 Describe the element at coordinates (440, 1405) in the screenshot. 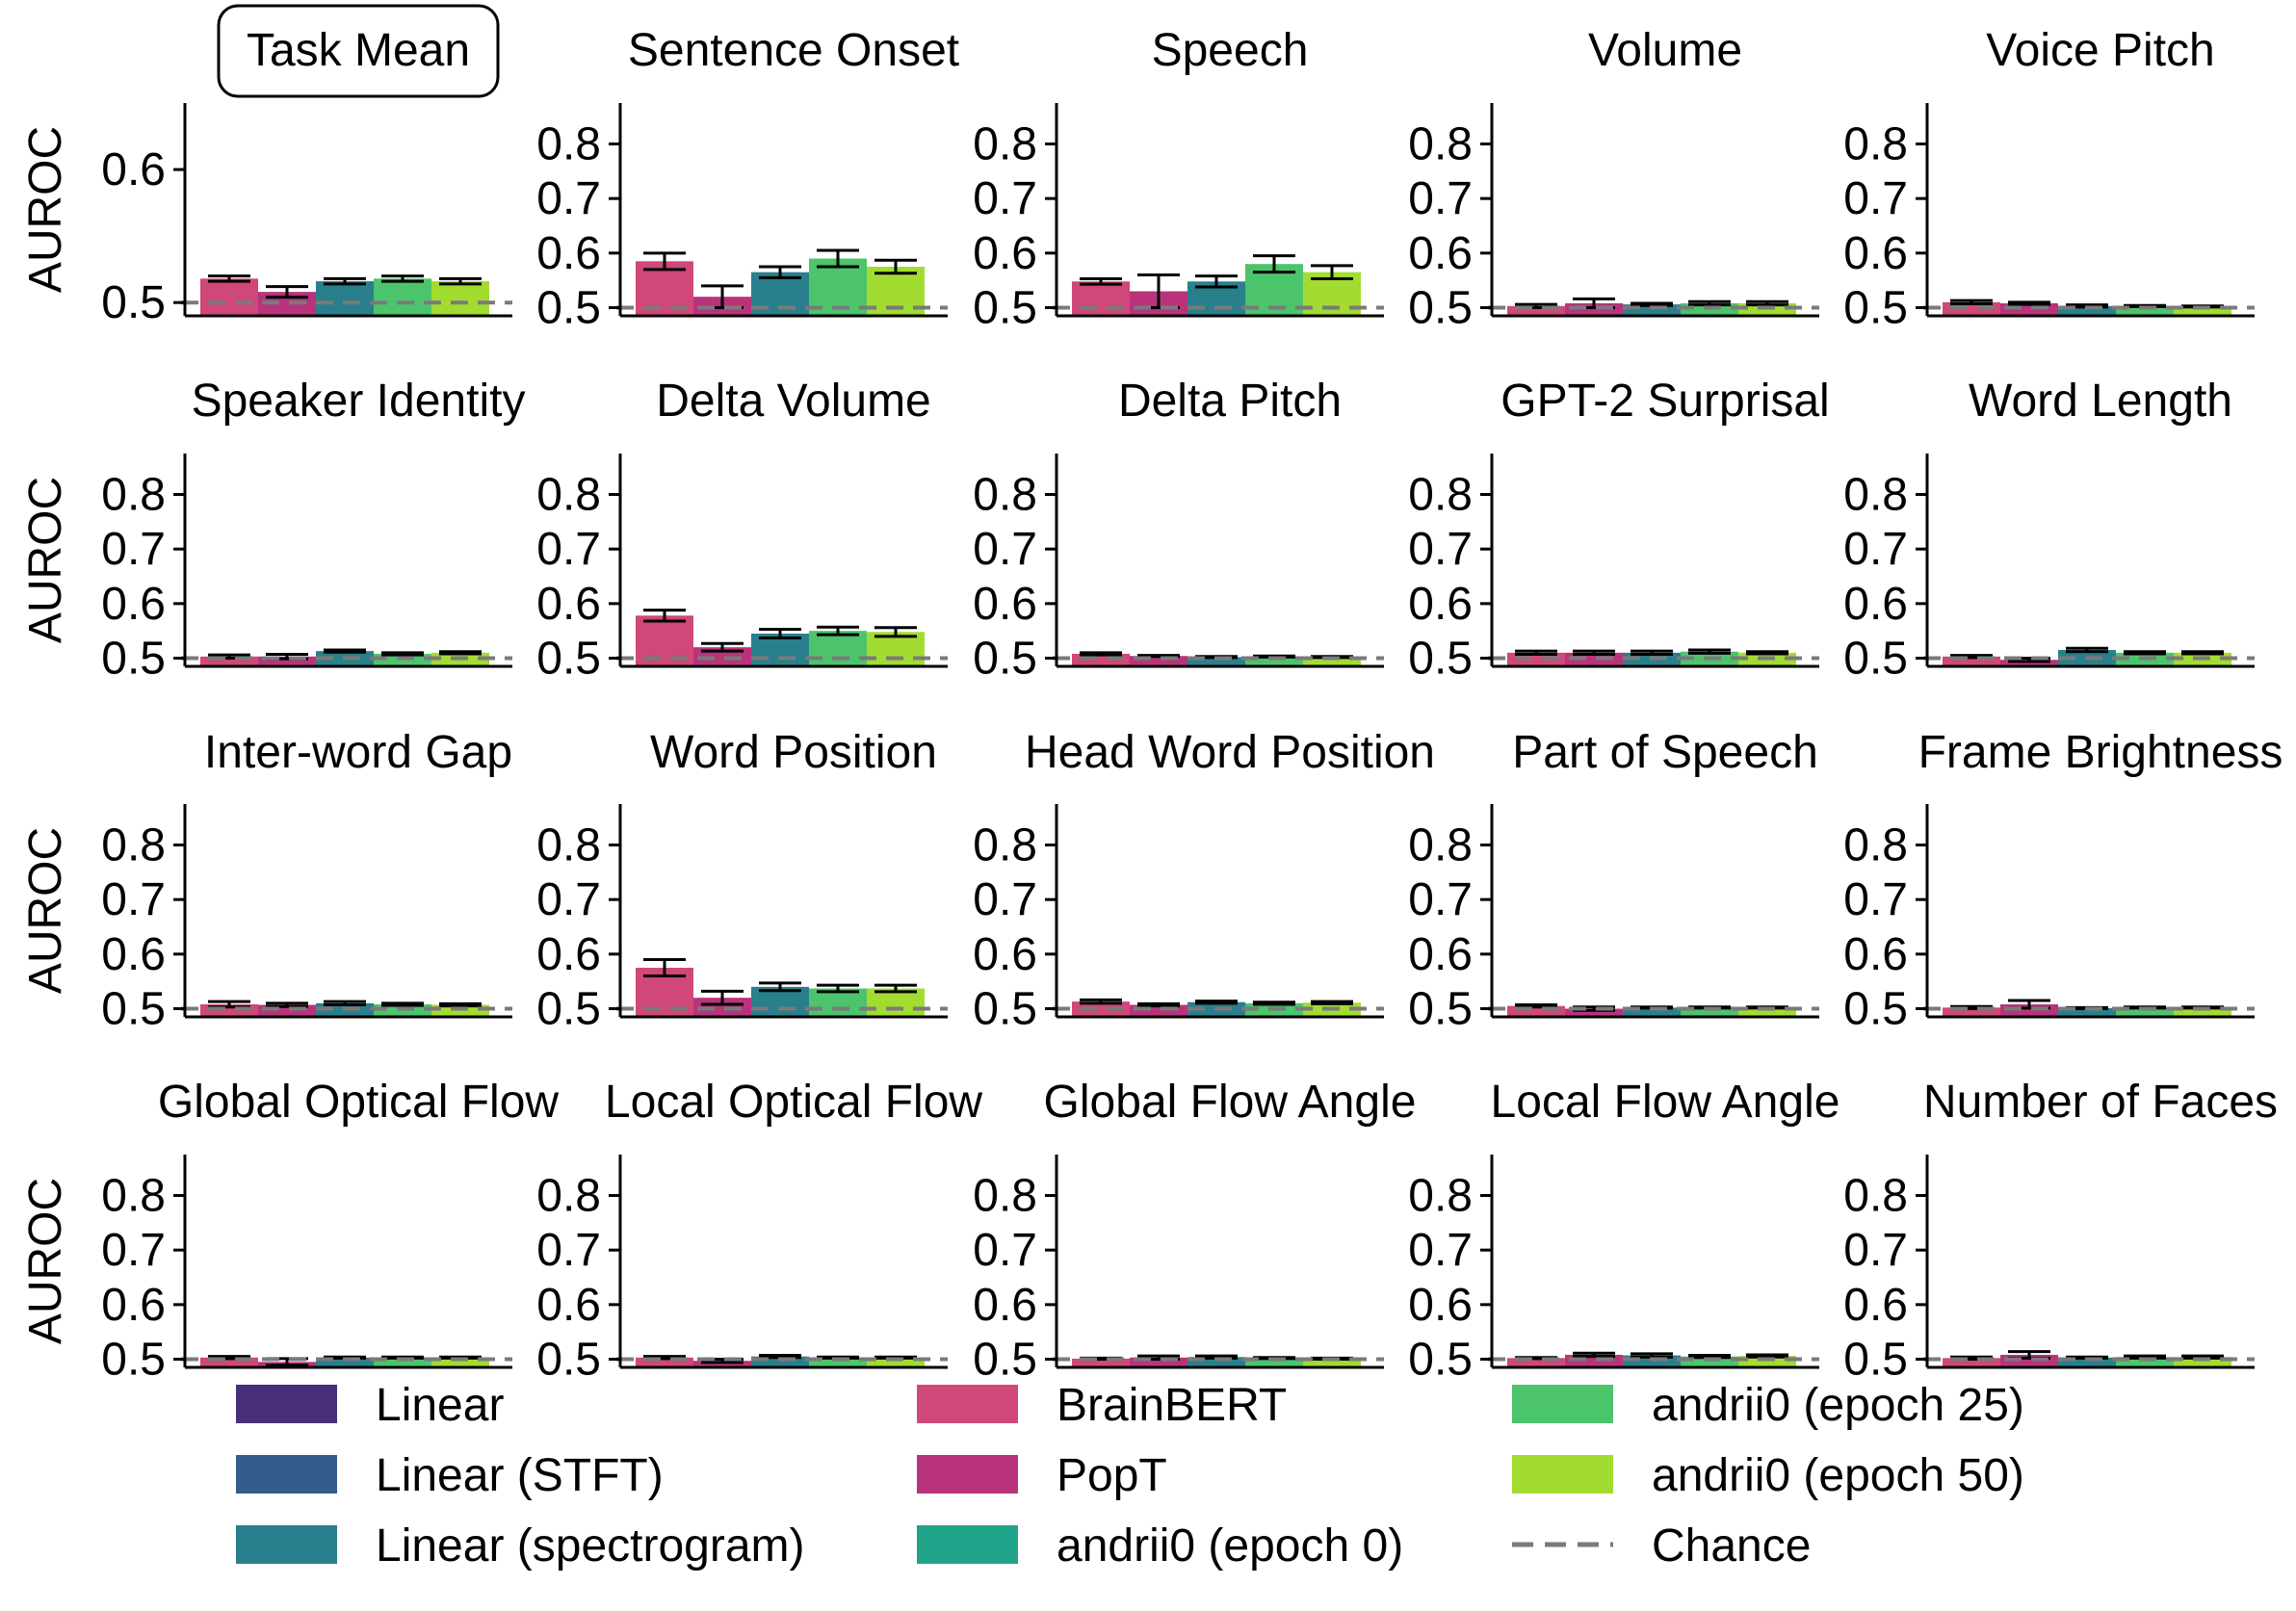

I see `legend-label: Linear` at that location.